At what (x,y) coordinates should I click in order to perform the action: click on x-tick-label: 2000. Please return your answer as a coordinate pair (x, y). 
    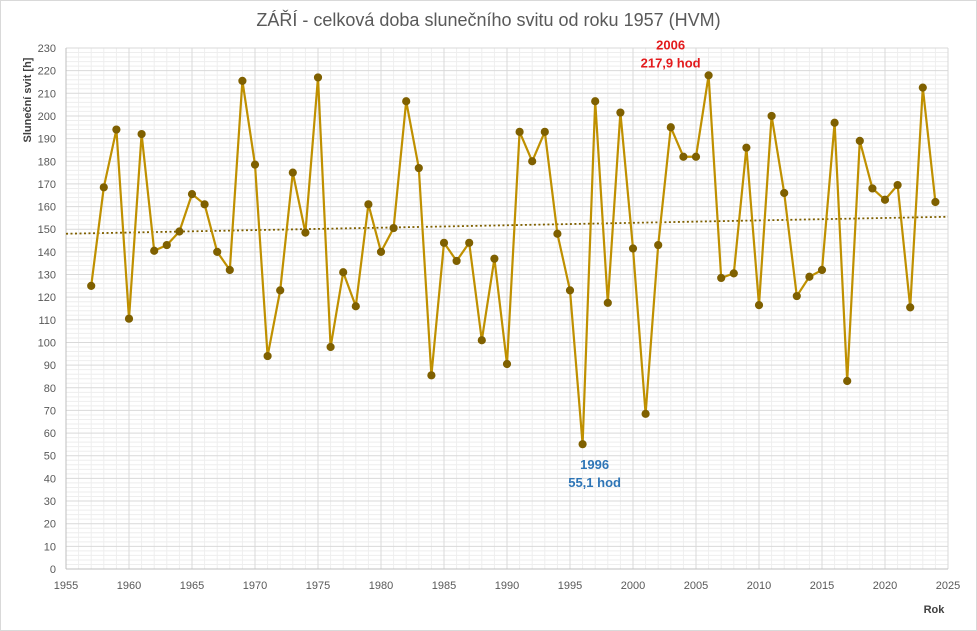
    Looking at the image, I should click on (633, 586).